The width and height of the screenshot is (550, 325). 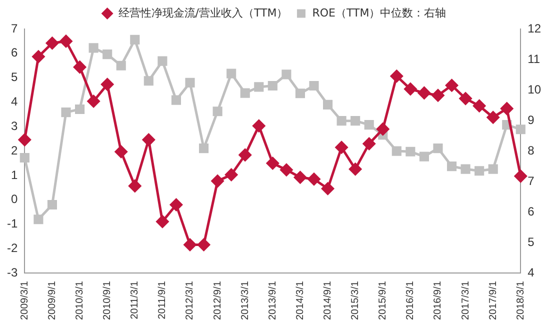 I want to click on x-tick-label: 2018/3/1, so click(x=520, y=300).